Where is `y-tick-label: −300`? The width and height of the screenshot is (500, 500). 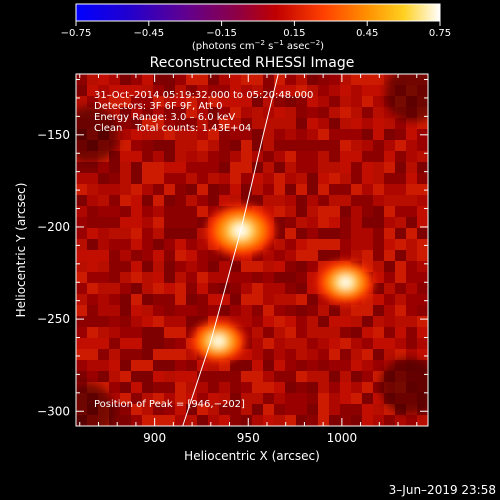
y-tick-label: −300 is located at coordinates (53, 411).